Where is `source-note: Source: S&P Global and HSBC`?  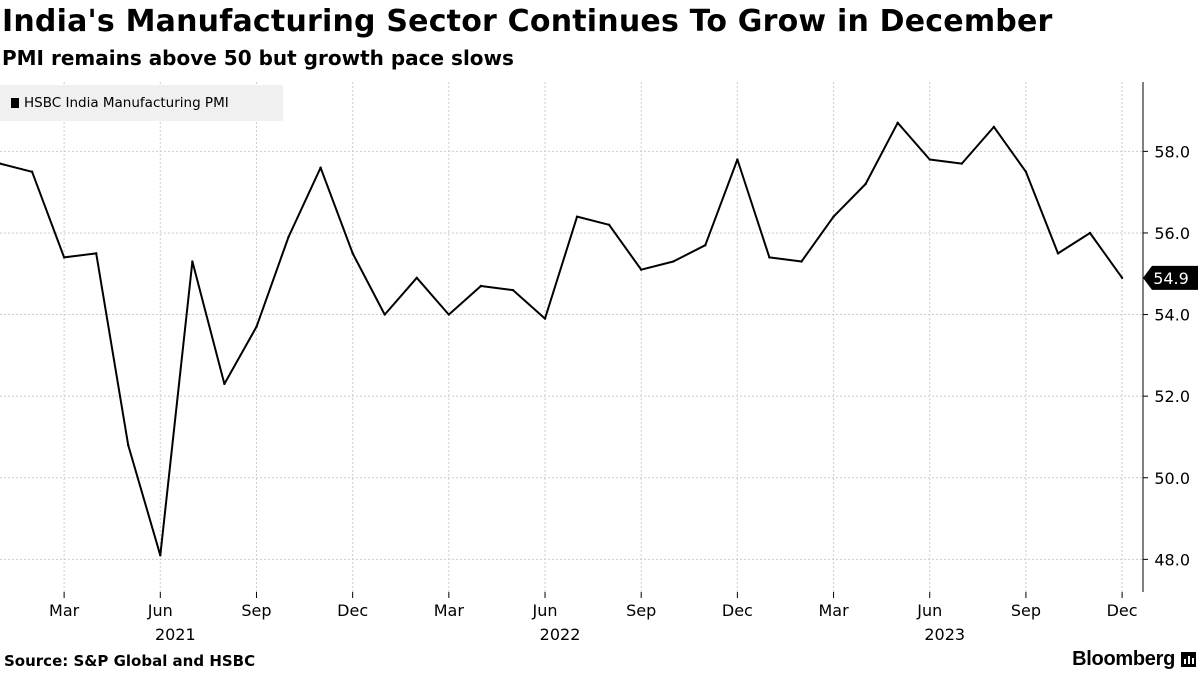
source-note: Source: S&P Global and HSBC is located at coordinates (130, 661).